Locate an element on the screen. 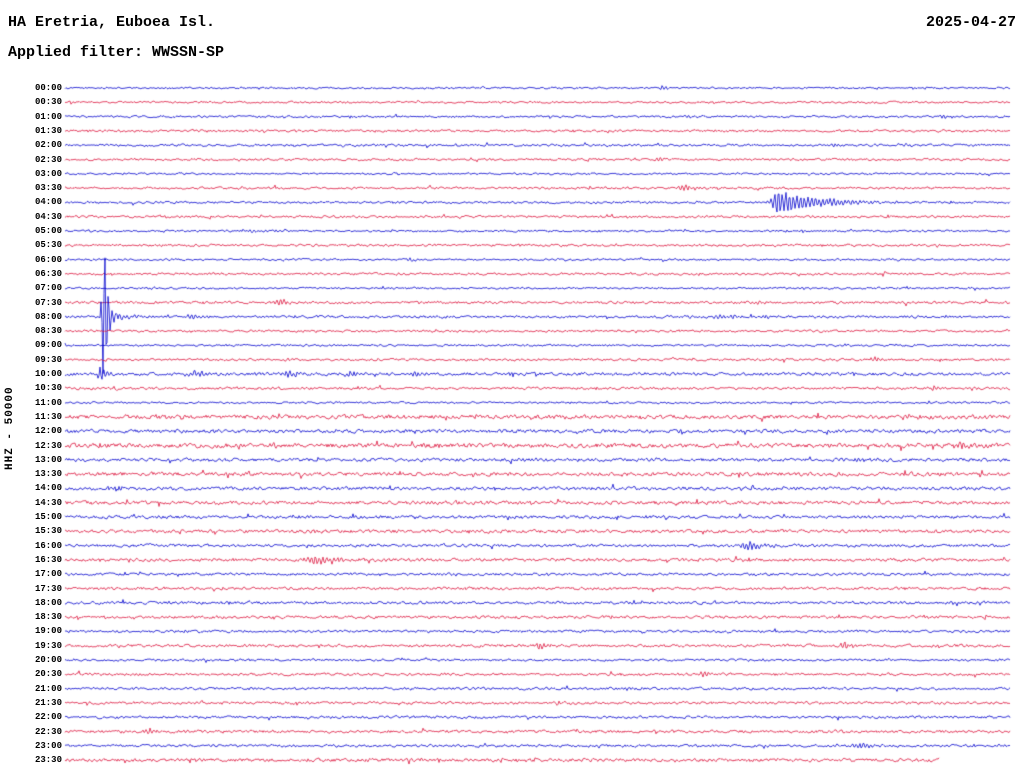 This screenshot has height=780, width=1024. time-label: 10:30 is located at coordinates (48, 388).